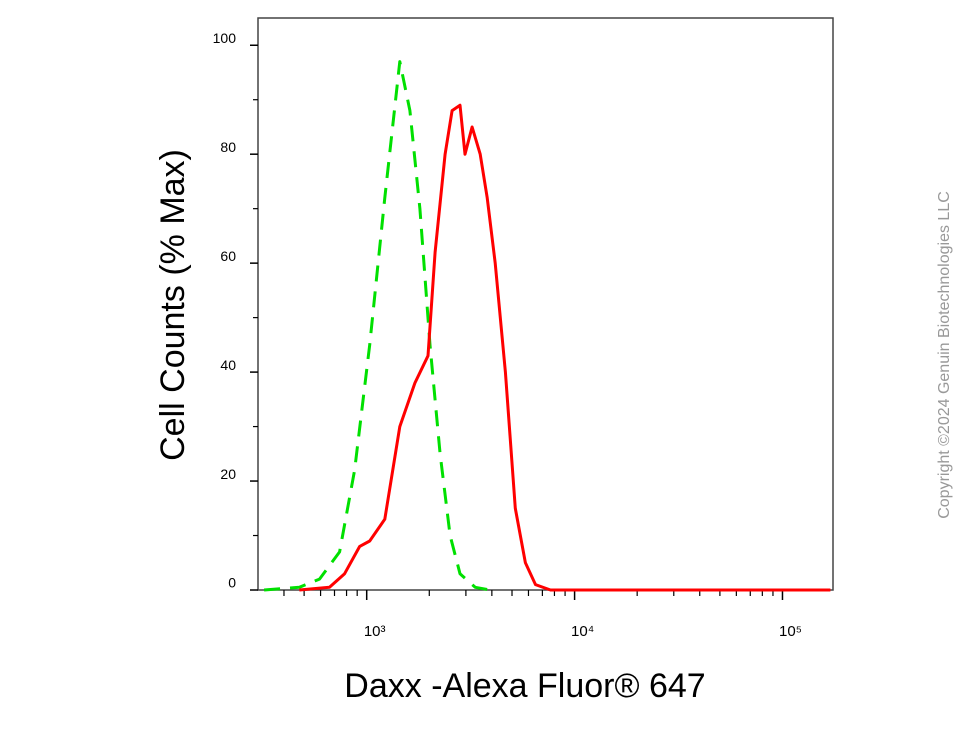 The width and height of the screenshot is (975, 730). What do you see at coordinates (790, 631) in the screenshot?
I see `x-tick-label: 10⁵` at bounding box center [790, 631].